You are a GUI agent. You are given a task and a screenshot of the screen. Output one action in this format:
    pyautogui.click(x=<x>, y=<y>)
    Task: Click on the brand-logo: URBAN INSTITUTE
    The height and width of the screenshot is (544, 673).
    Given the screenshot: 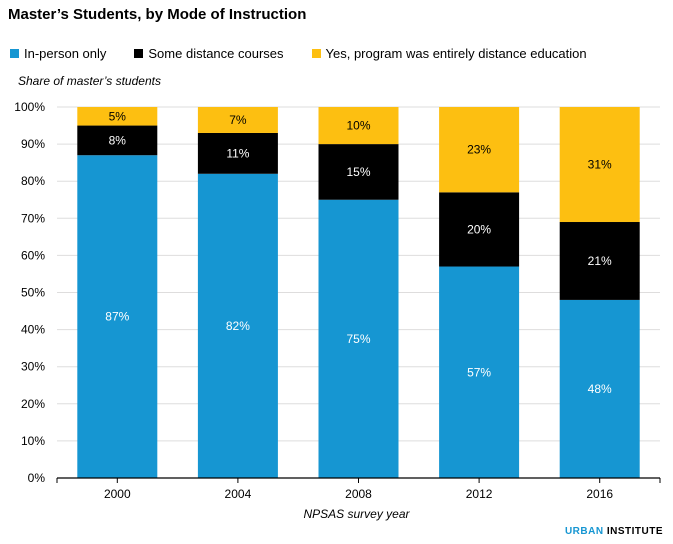 What is the action you would take?
    pyautogui.click(x=614, y=531)
    